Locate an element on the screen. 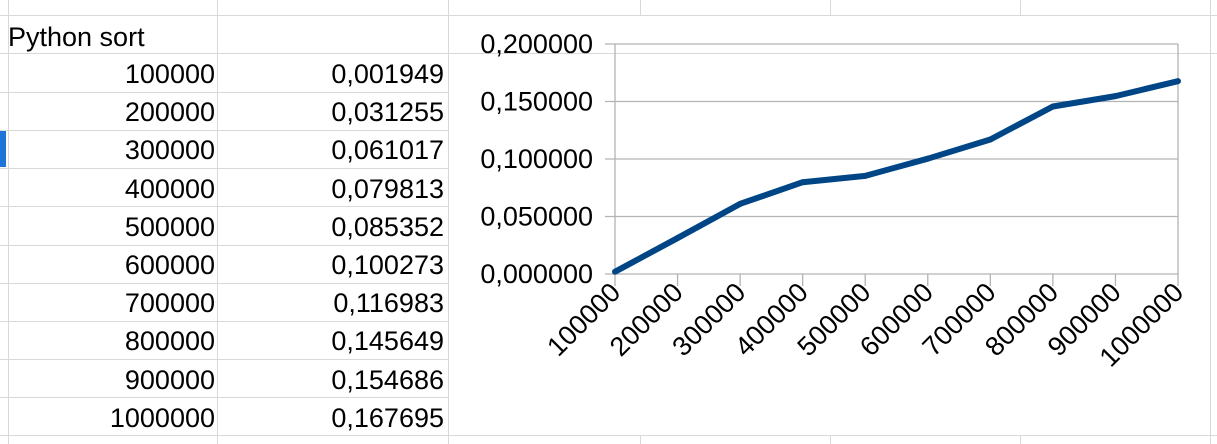 The width and height of the screenshot is (1217, 444). y-tick-label: 0,200000 is located at coordinates (536, 44).